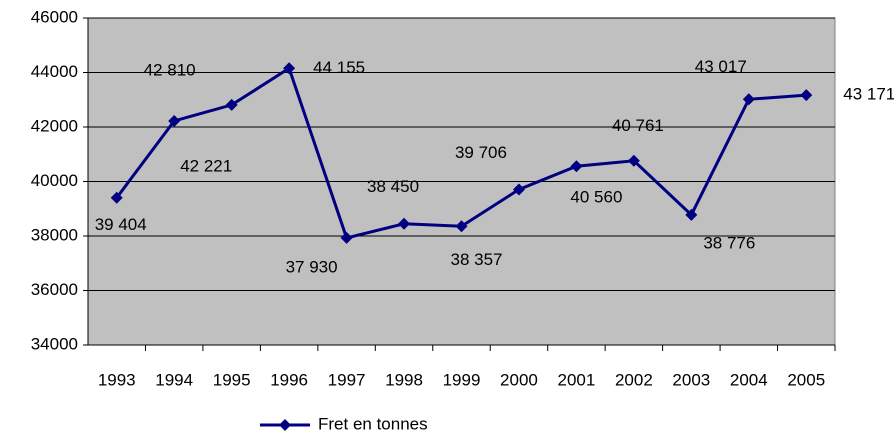 The width and height of the screenshot is (894, 435). What do you see at coordinates (232, 379) in the screenshot?
I see `x-tick-label: 1995` at bounding box center [232, 379].